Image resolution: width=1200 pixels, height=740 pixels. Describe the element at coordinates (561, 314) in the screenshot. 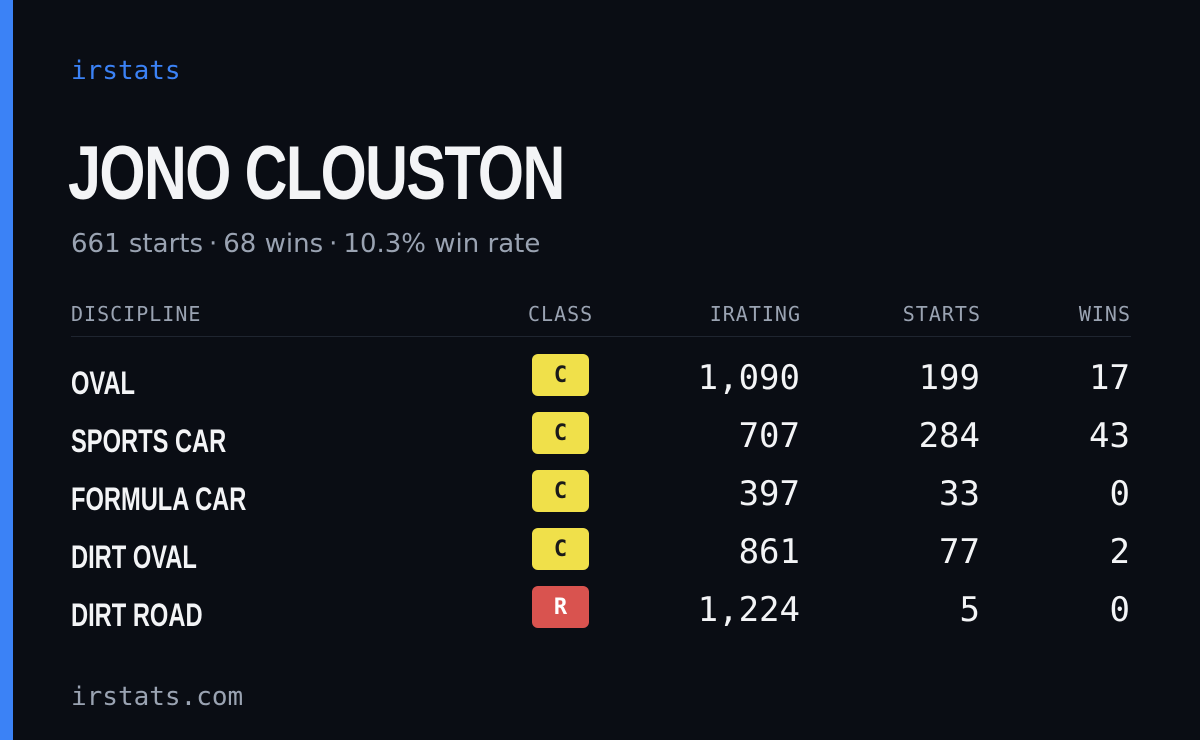

I see `header-class: CLASS` at that location.